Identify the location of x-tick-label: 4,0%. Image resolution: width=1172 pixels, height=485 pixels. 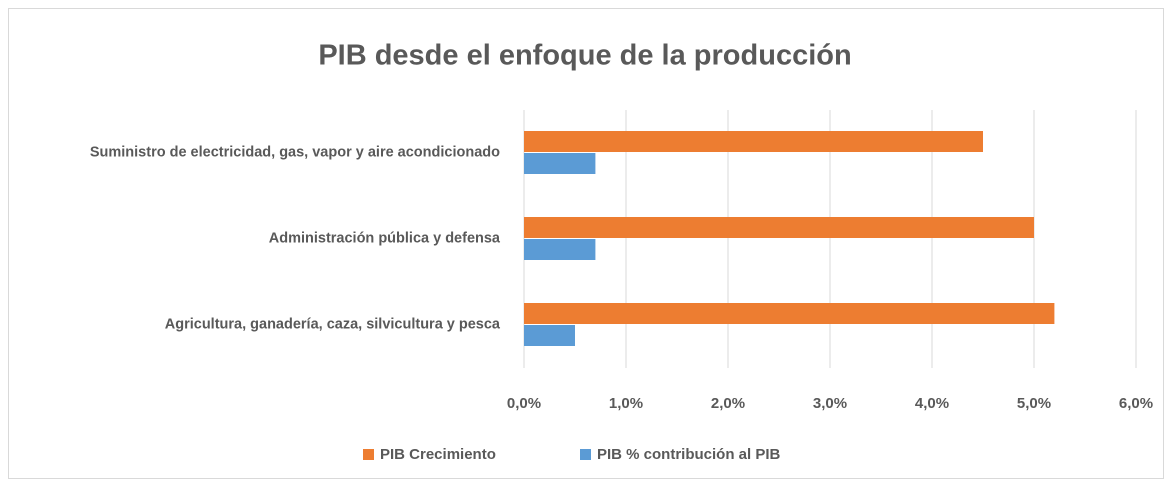
(932, 403).